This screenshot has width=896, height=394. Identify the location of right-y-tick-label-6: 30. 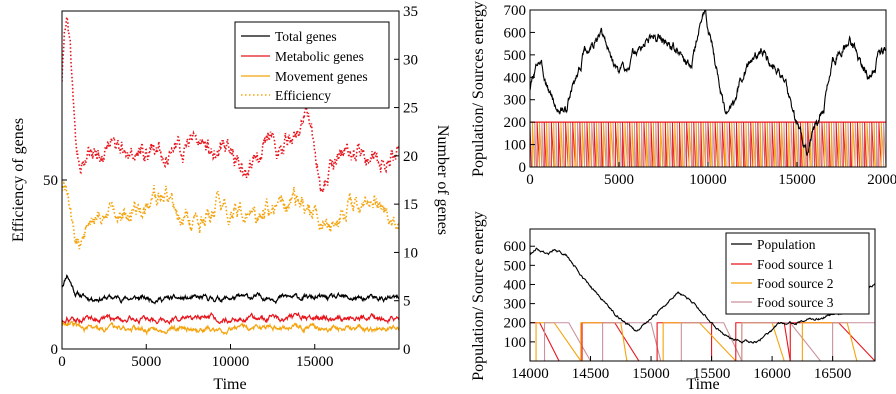
(410, 60).